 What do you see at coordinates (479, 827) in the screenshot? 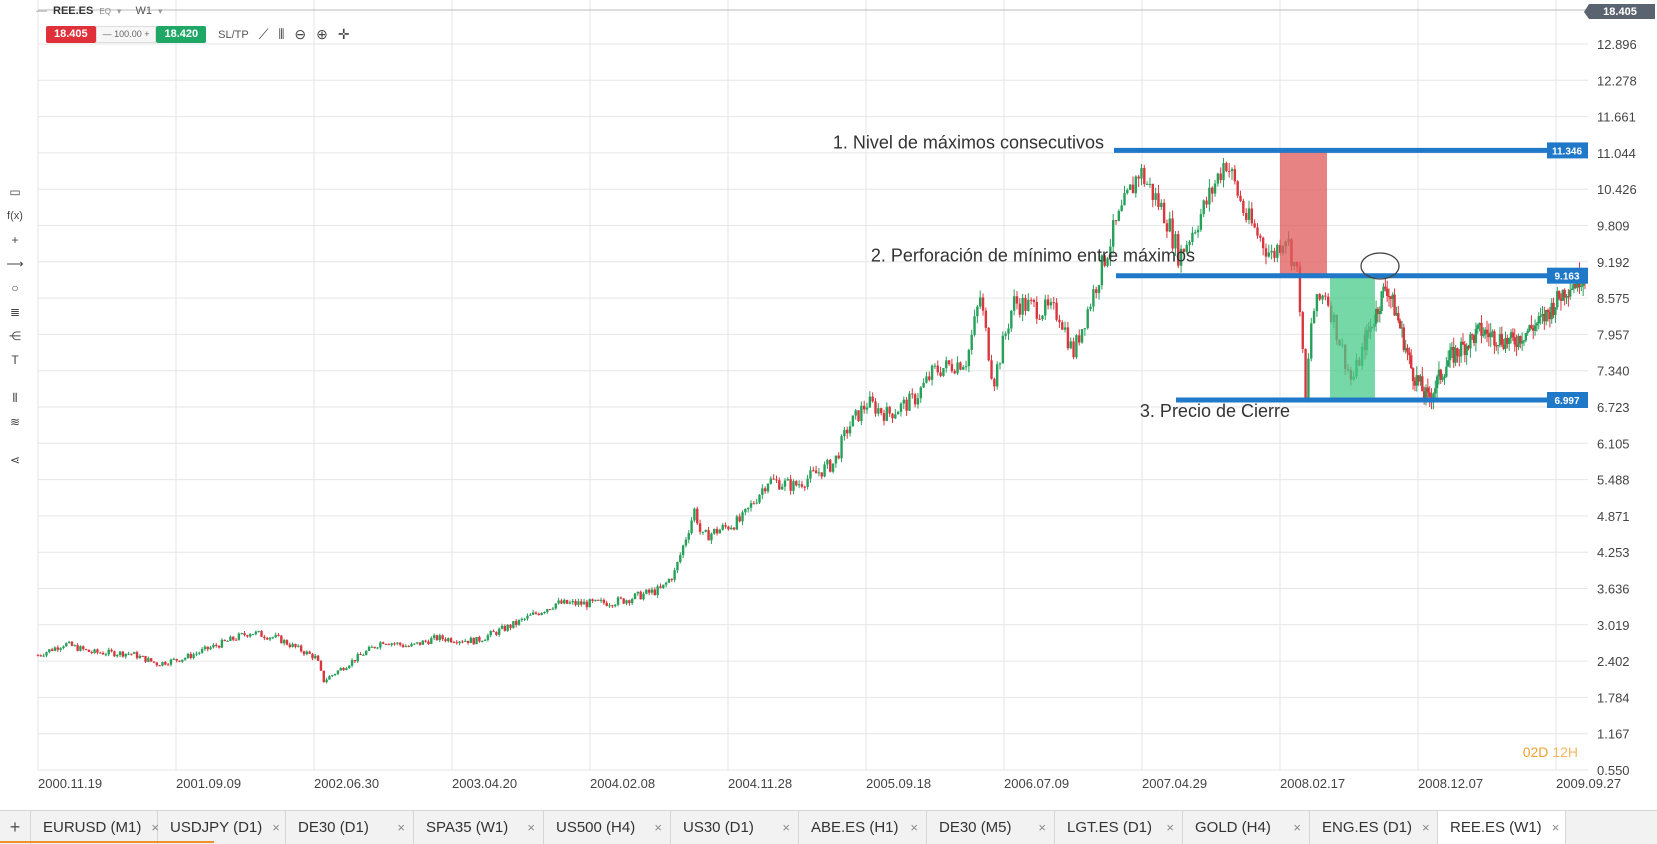
I see `tab-item: SPA35 (W1) ×` at bounding box center [479, 827].